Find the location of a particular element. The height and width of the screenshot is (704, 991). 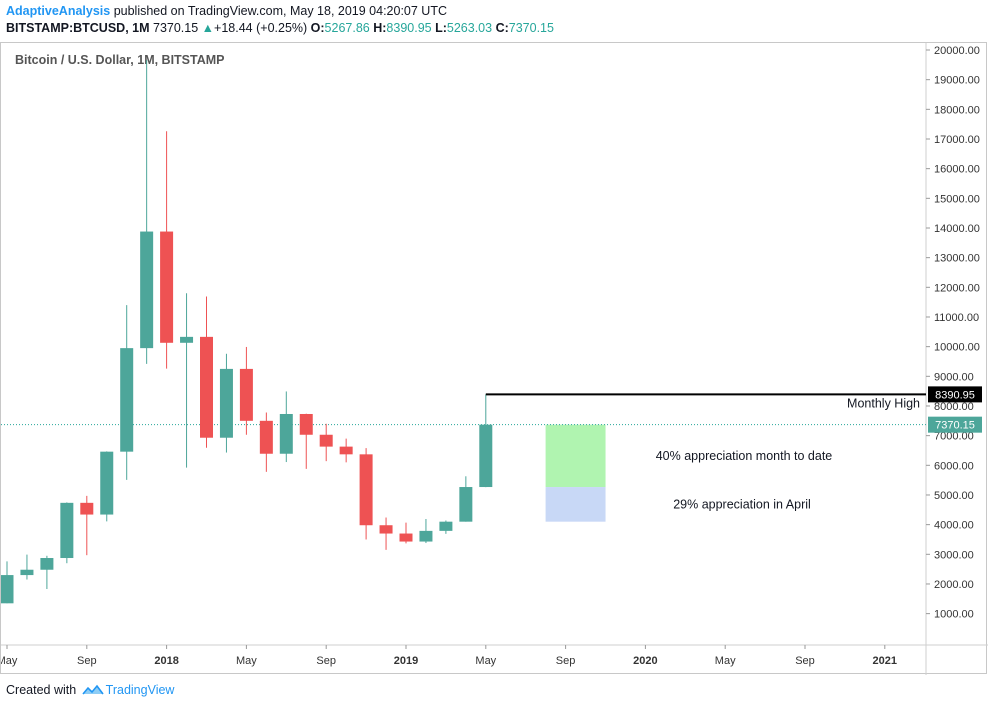

appreciation-april-annotation: 29% appreciation in April is located at coordinates (742, 504).